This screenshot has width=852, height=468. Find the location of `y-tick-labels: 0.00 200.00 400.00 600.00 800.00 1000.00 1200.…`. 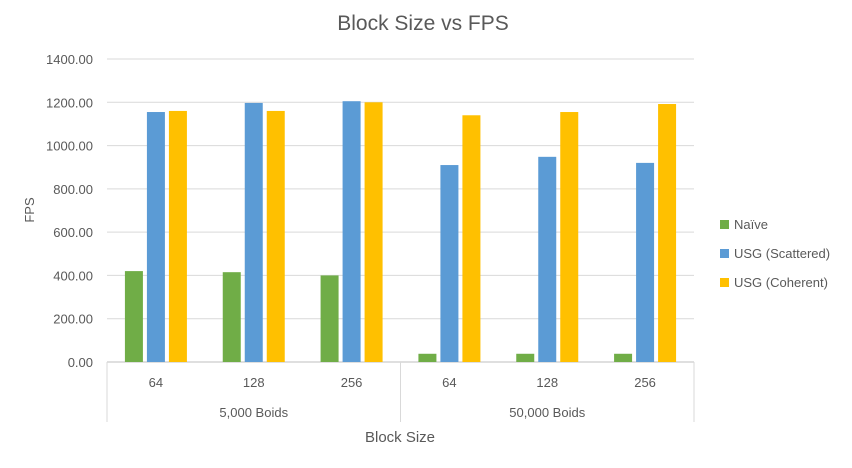

y-tick-labels: 0.00 200.00 400.00 600.00 800.00 1000.00 1200.… is located at coordinates (69, 211).